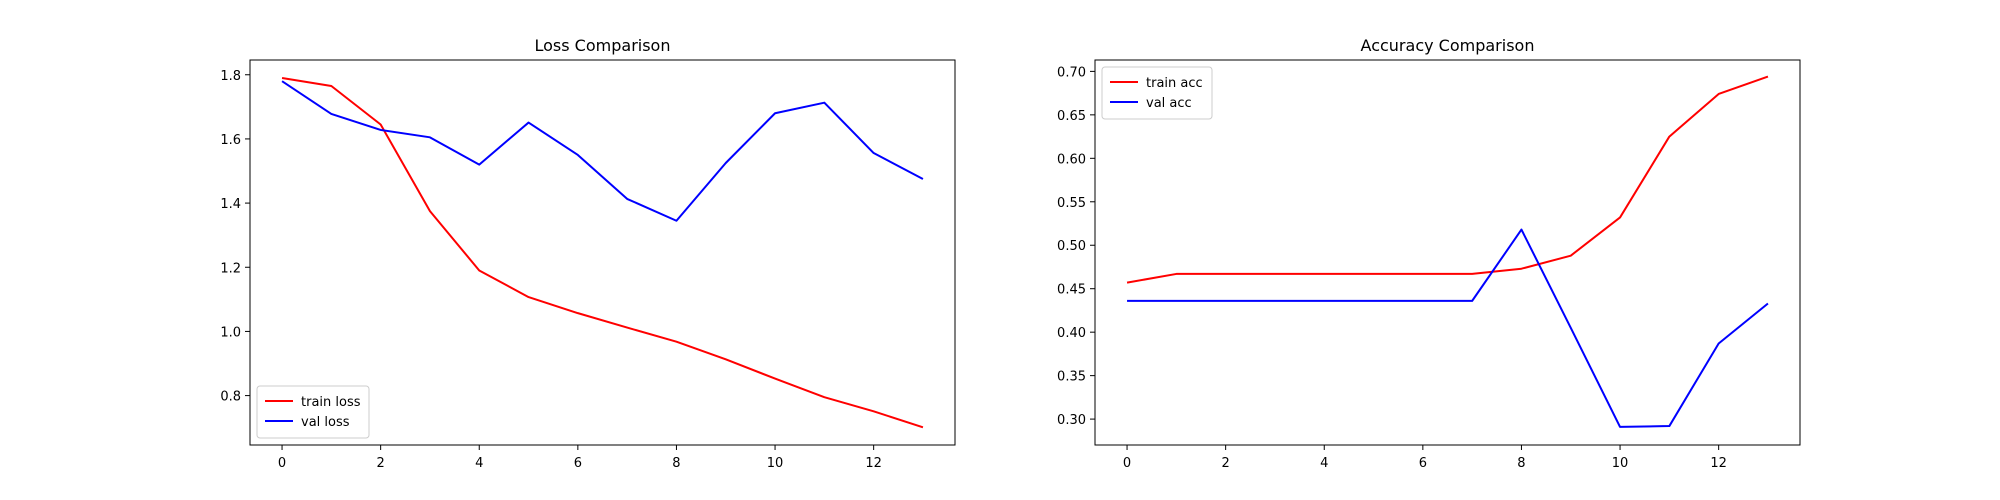  I want to click on y-tick-label: 0.35, so click(1071, 377).